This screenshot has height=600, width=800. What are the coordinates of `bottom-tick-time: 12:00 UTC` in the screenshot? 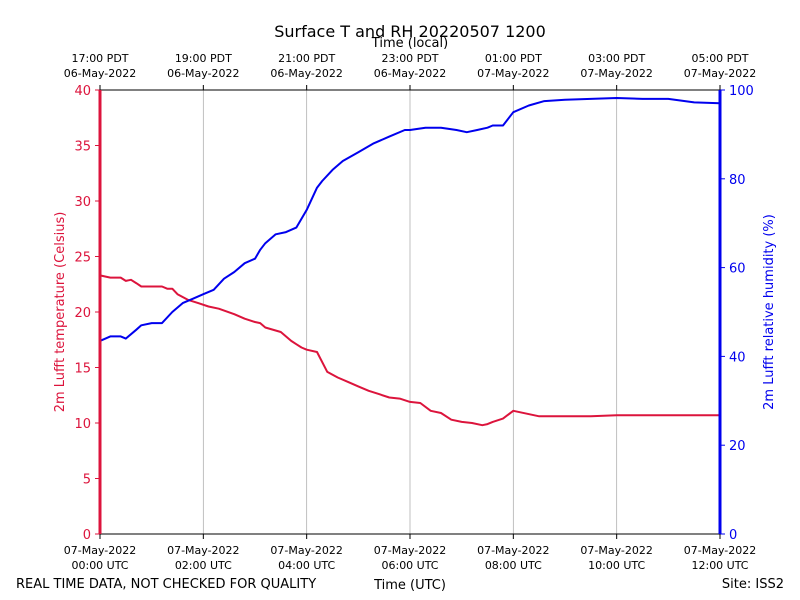 It's located at (719, 565).